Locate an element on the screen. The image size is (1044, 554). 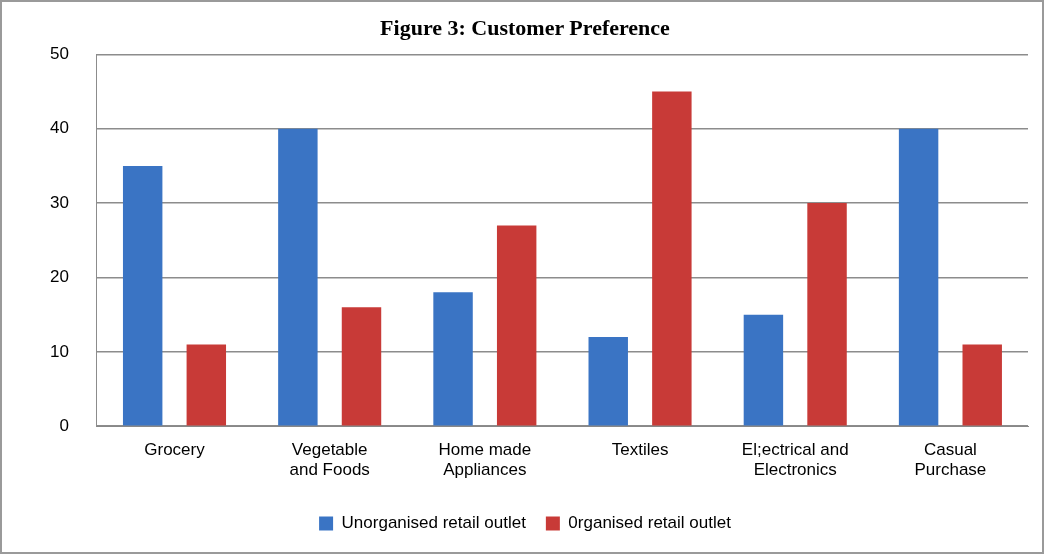
y-tick-label: 10 is located at coordinates (59, 351).